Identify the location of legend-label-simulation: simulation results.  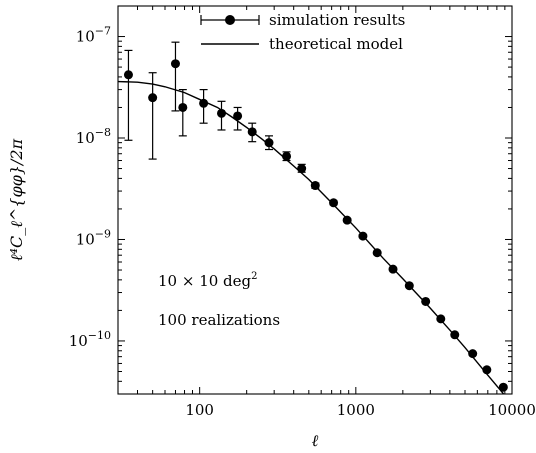
(337, 20).